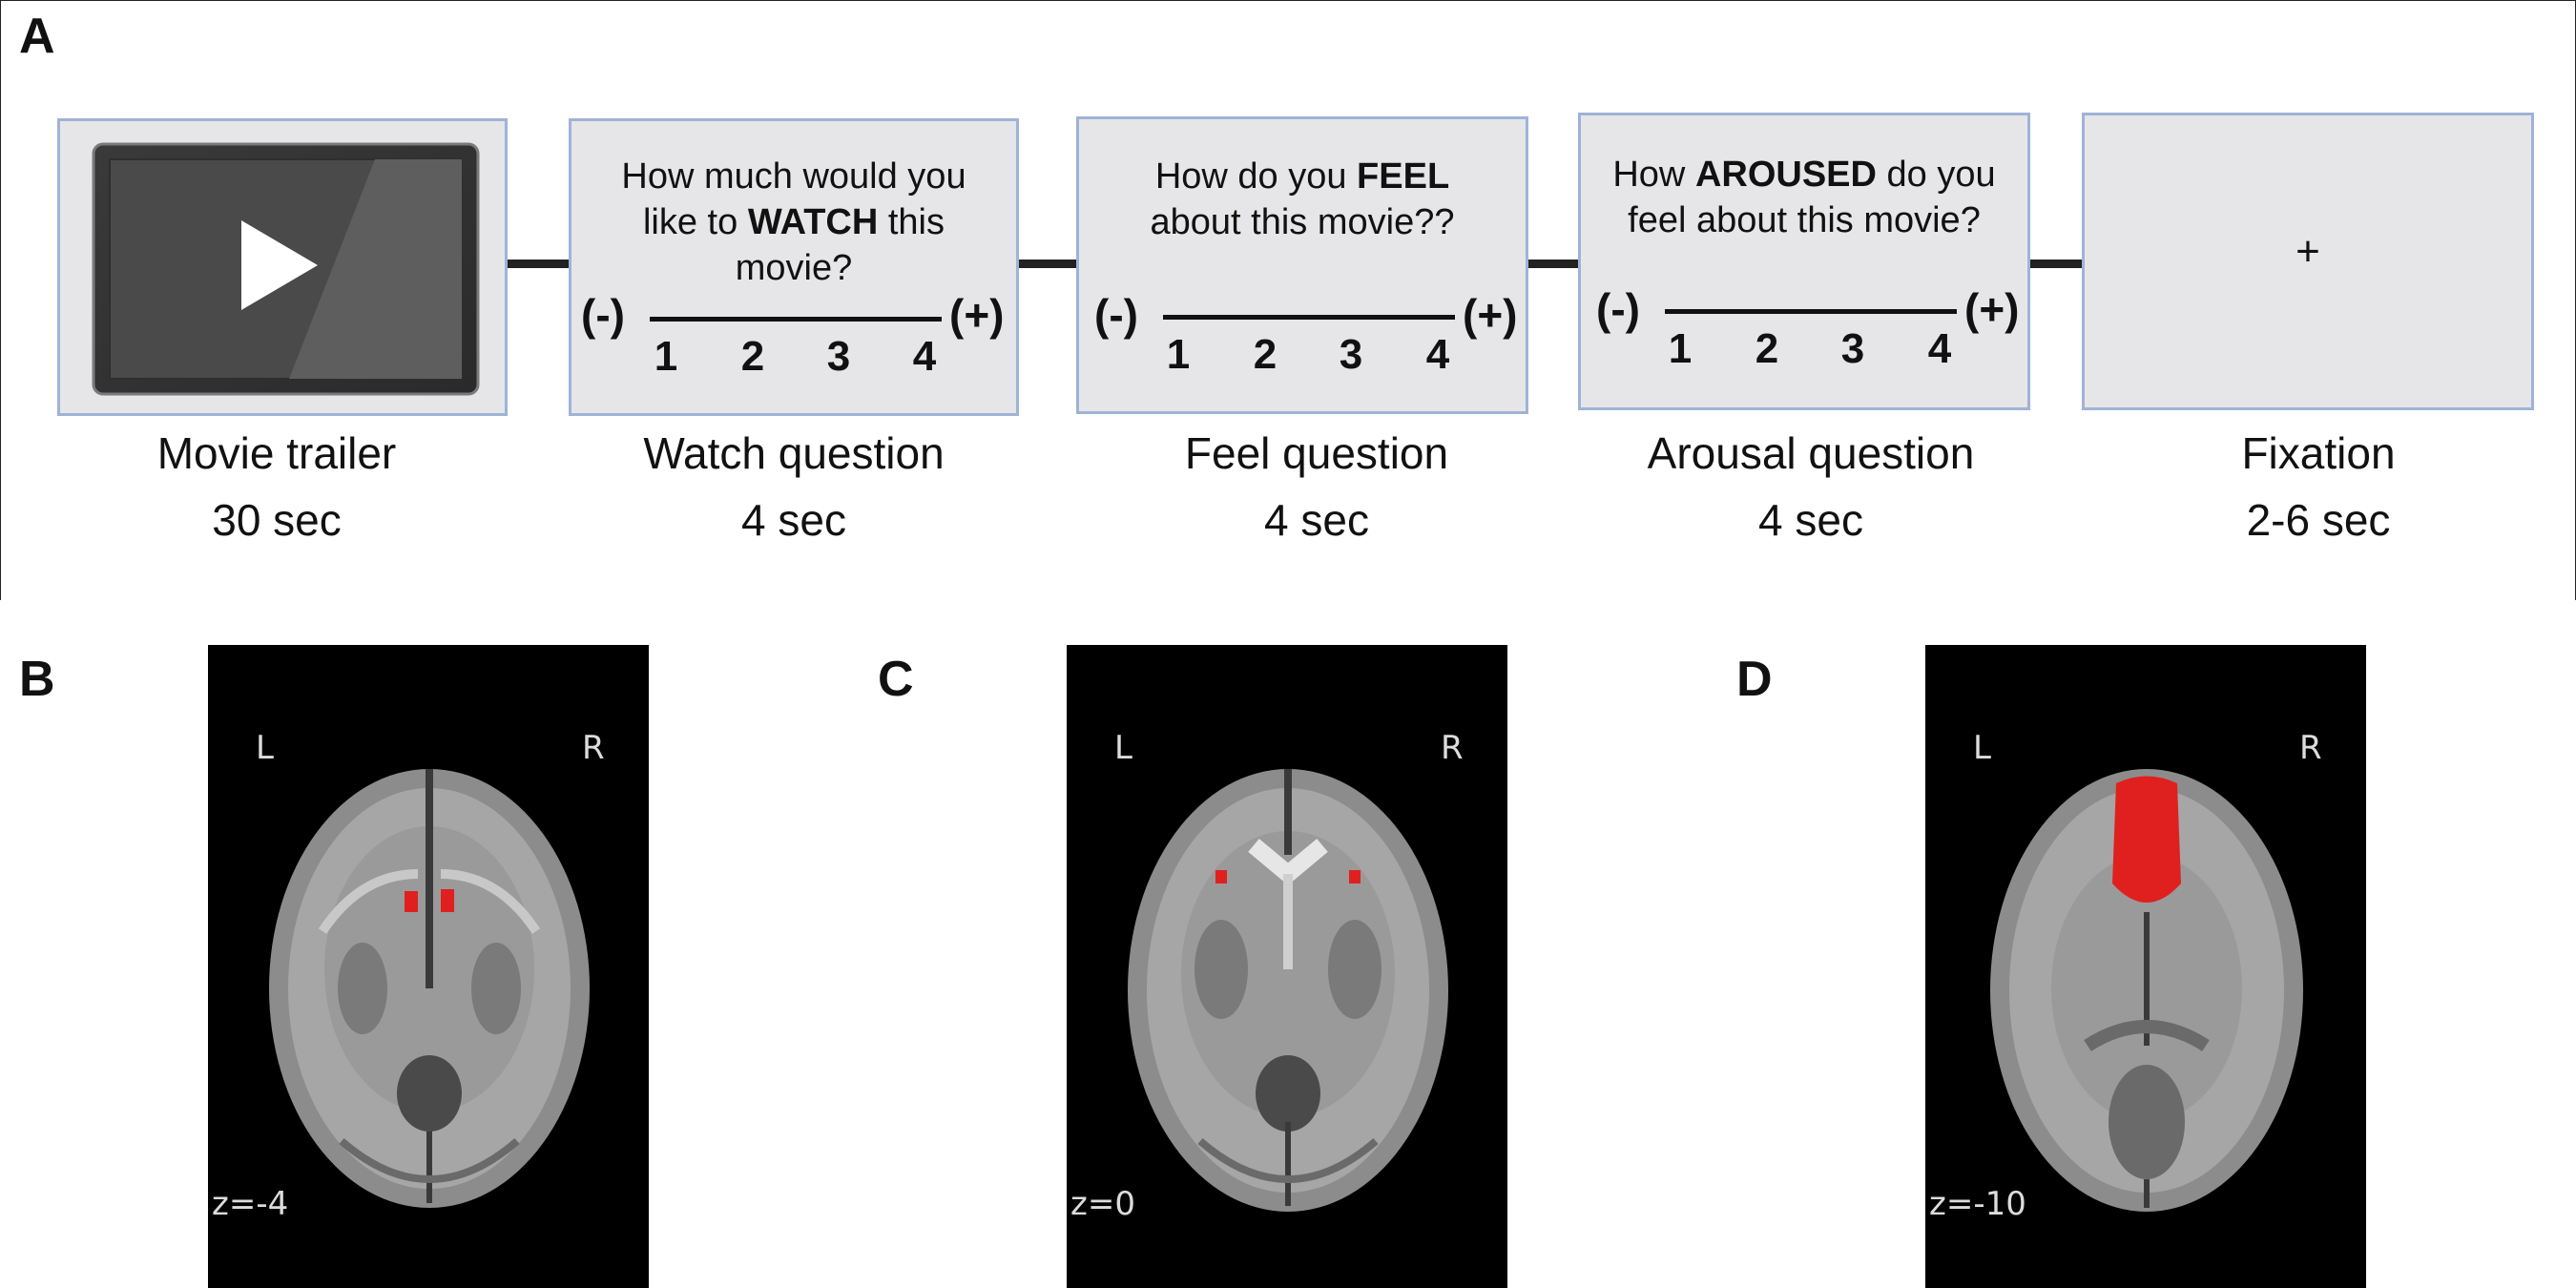 This screenshot has width=2576, height=1288. I want to click on feel-question-text: How do you FEEL about this movie??, so click(1302, 199).